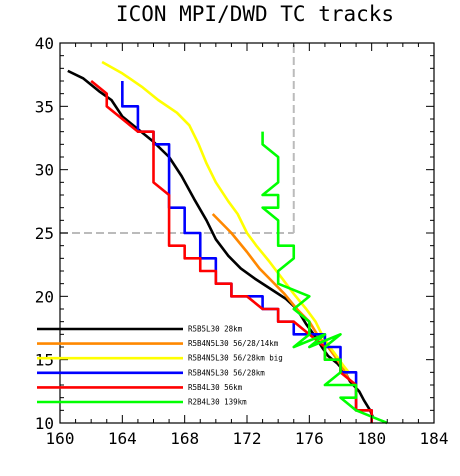 This screenshot has height=476, width=460. I want to click on y-tick-label: 25, so click(44, 233).